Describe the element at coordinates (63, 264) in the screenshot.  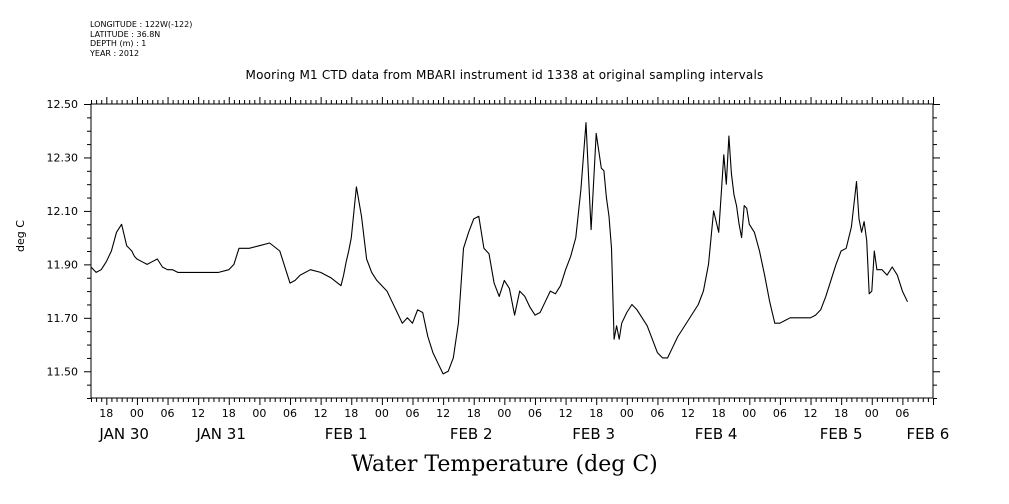
I see `y-tick-label: 11.90` at that location.